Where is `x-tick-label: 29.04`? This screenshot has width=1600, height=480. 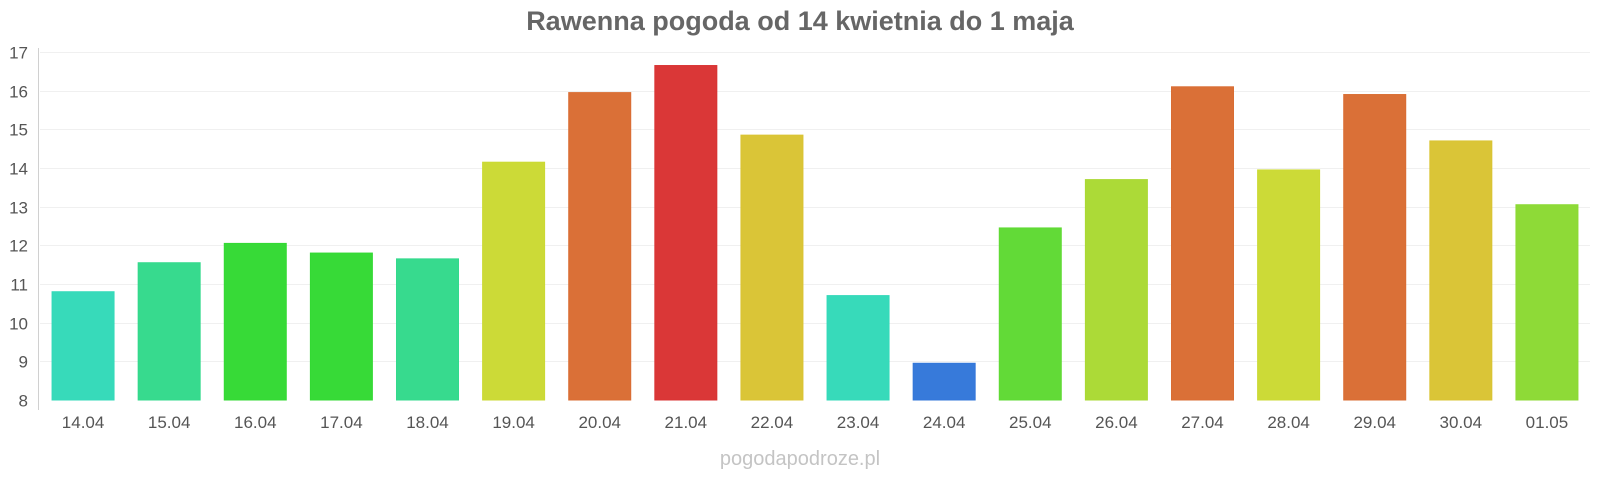
x-tick-label: 29.04 is located at coordinates (1374, 422).